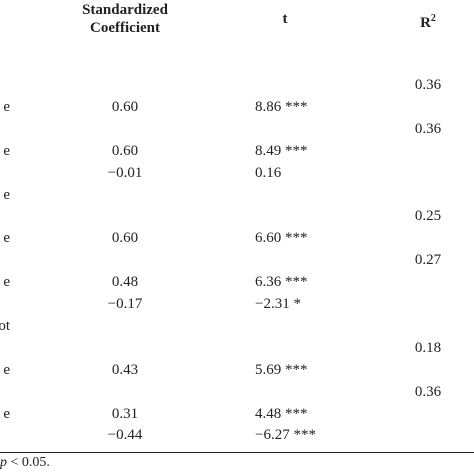  Describe the element at coordinates (237, 452) in the screenshot. I see `bottom-rule` at that location.